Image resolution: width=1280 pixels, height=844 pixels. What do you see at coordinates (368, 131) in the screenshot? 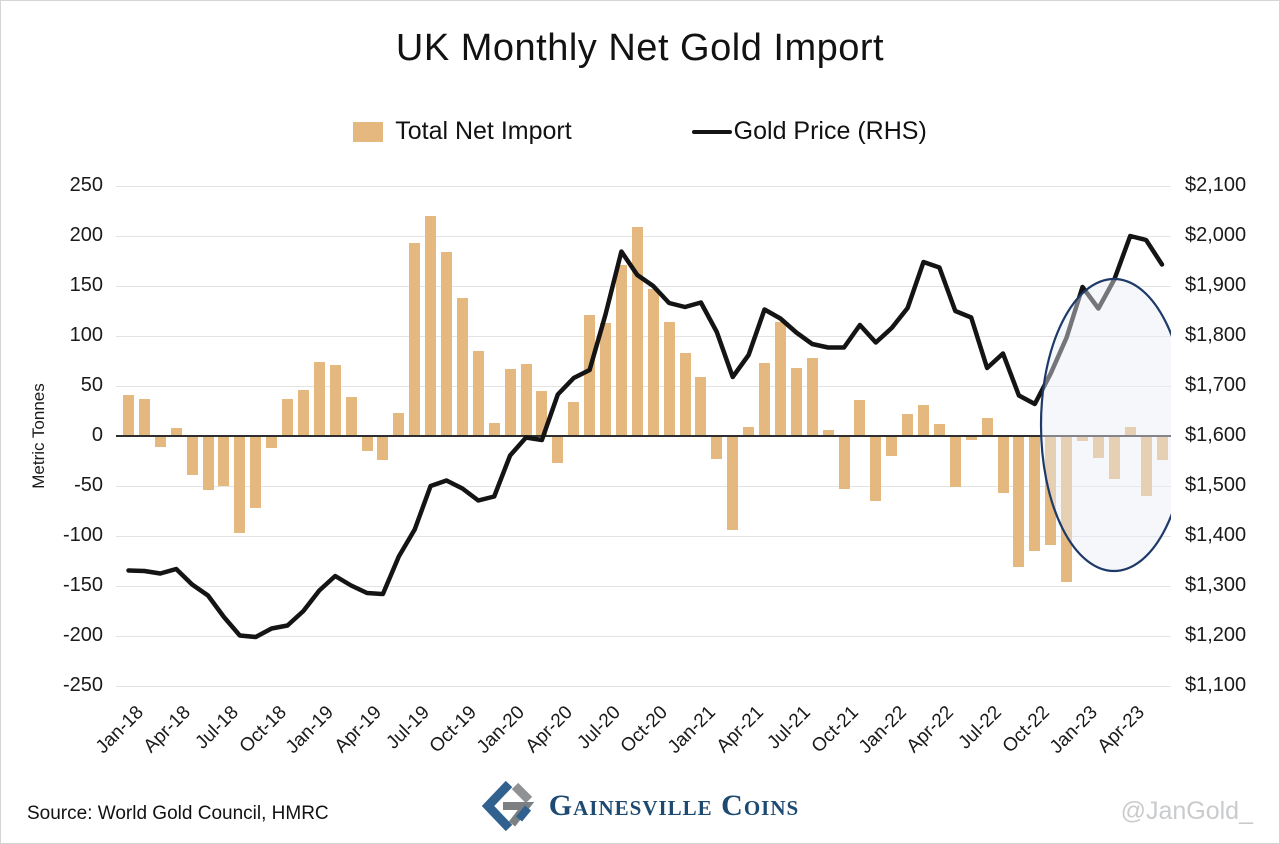
I see `bar-swatch-icon` at bounding box center [368, 131].